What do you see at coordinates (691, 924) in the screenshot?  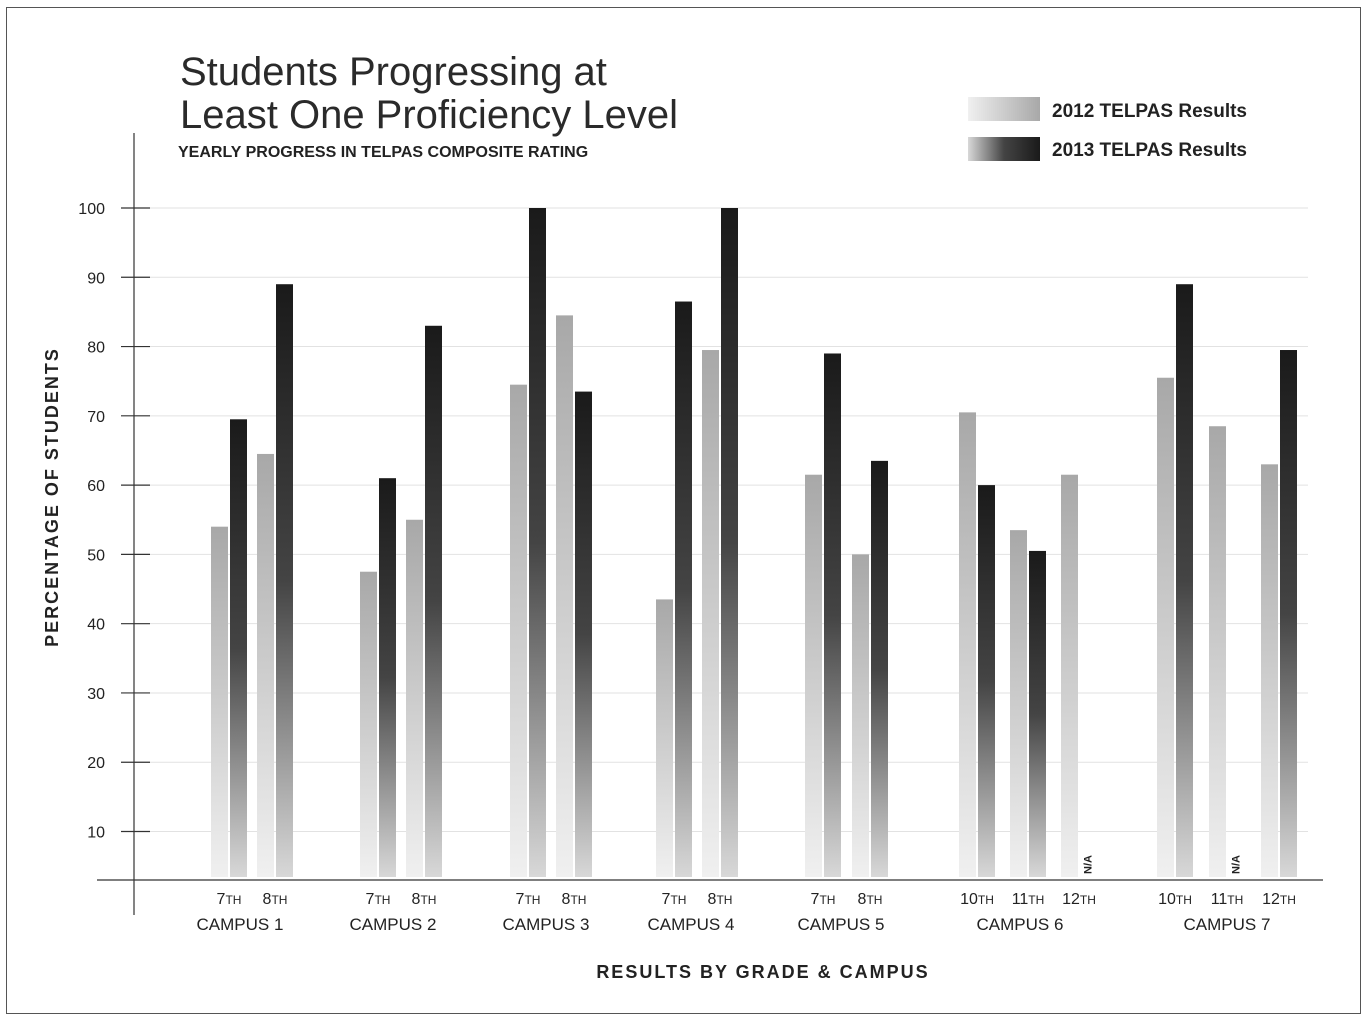 I see `x-campus-label: CAMPUS 4` at bounding box center [691, 924].